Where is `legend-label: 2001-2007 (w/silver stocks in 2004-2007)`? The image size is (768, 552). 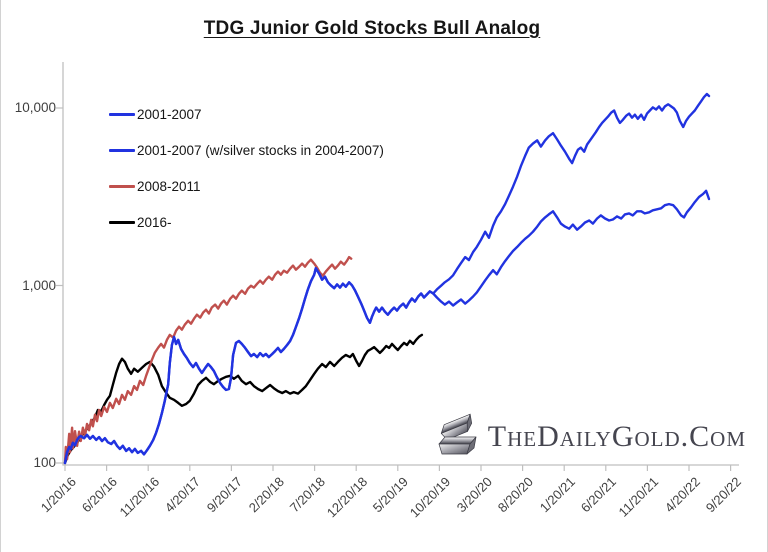
legend-label: 2001-2007 (w/silver stocks in 2004-2007) is located at coordinates (260, 150).